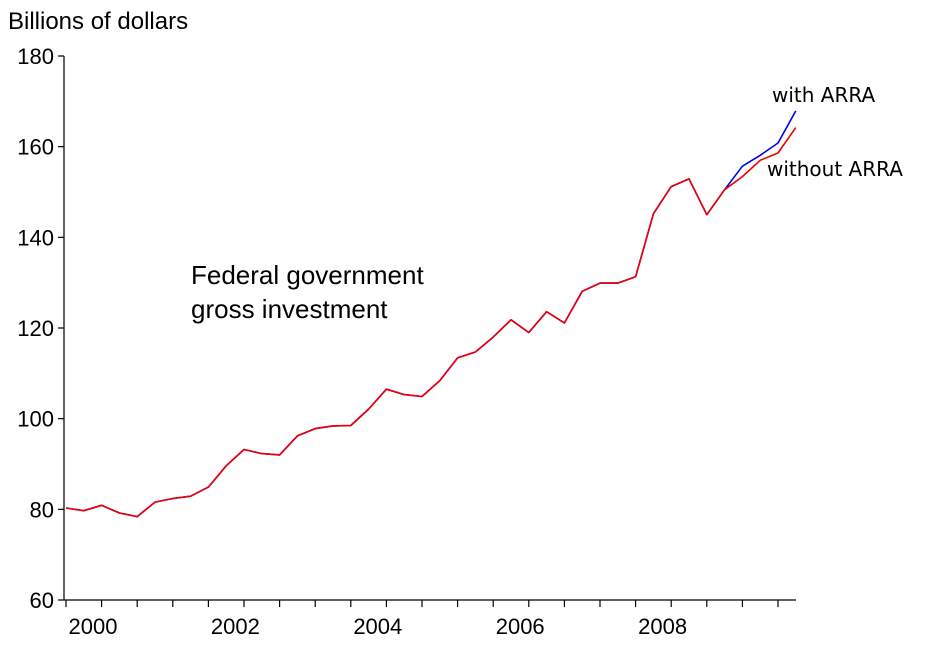 This screenshot has height=646, width=935. What do you see at coordinates (35, 419) in the screenshot?
I see `y-tick-label: 100` at bounding box center [35, 419].